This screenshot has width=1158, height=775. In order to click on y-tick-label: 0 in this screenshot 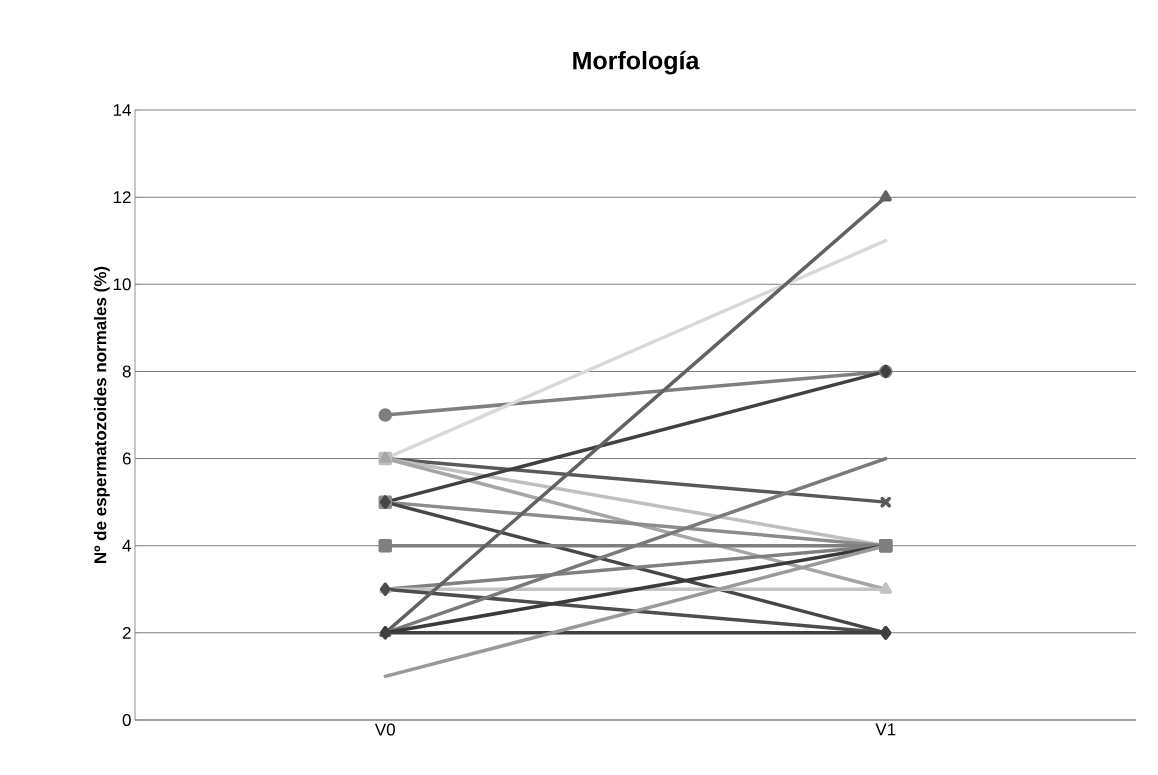, I will do `click(126, 720)`.